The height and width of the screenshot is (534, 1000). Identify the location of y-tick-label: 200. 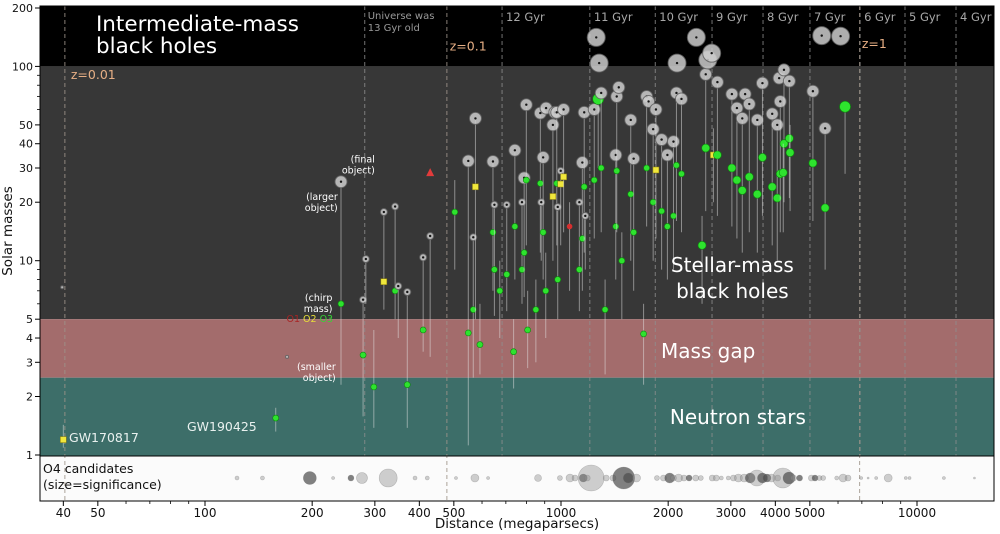
(22, 8).